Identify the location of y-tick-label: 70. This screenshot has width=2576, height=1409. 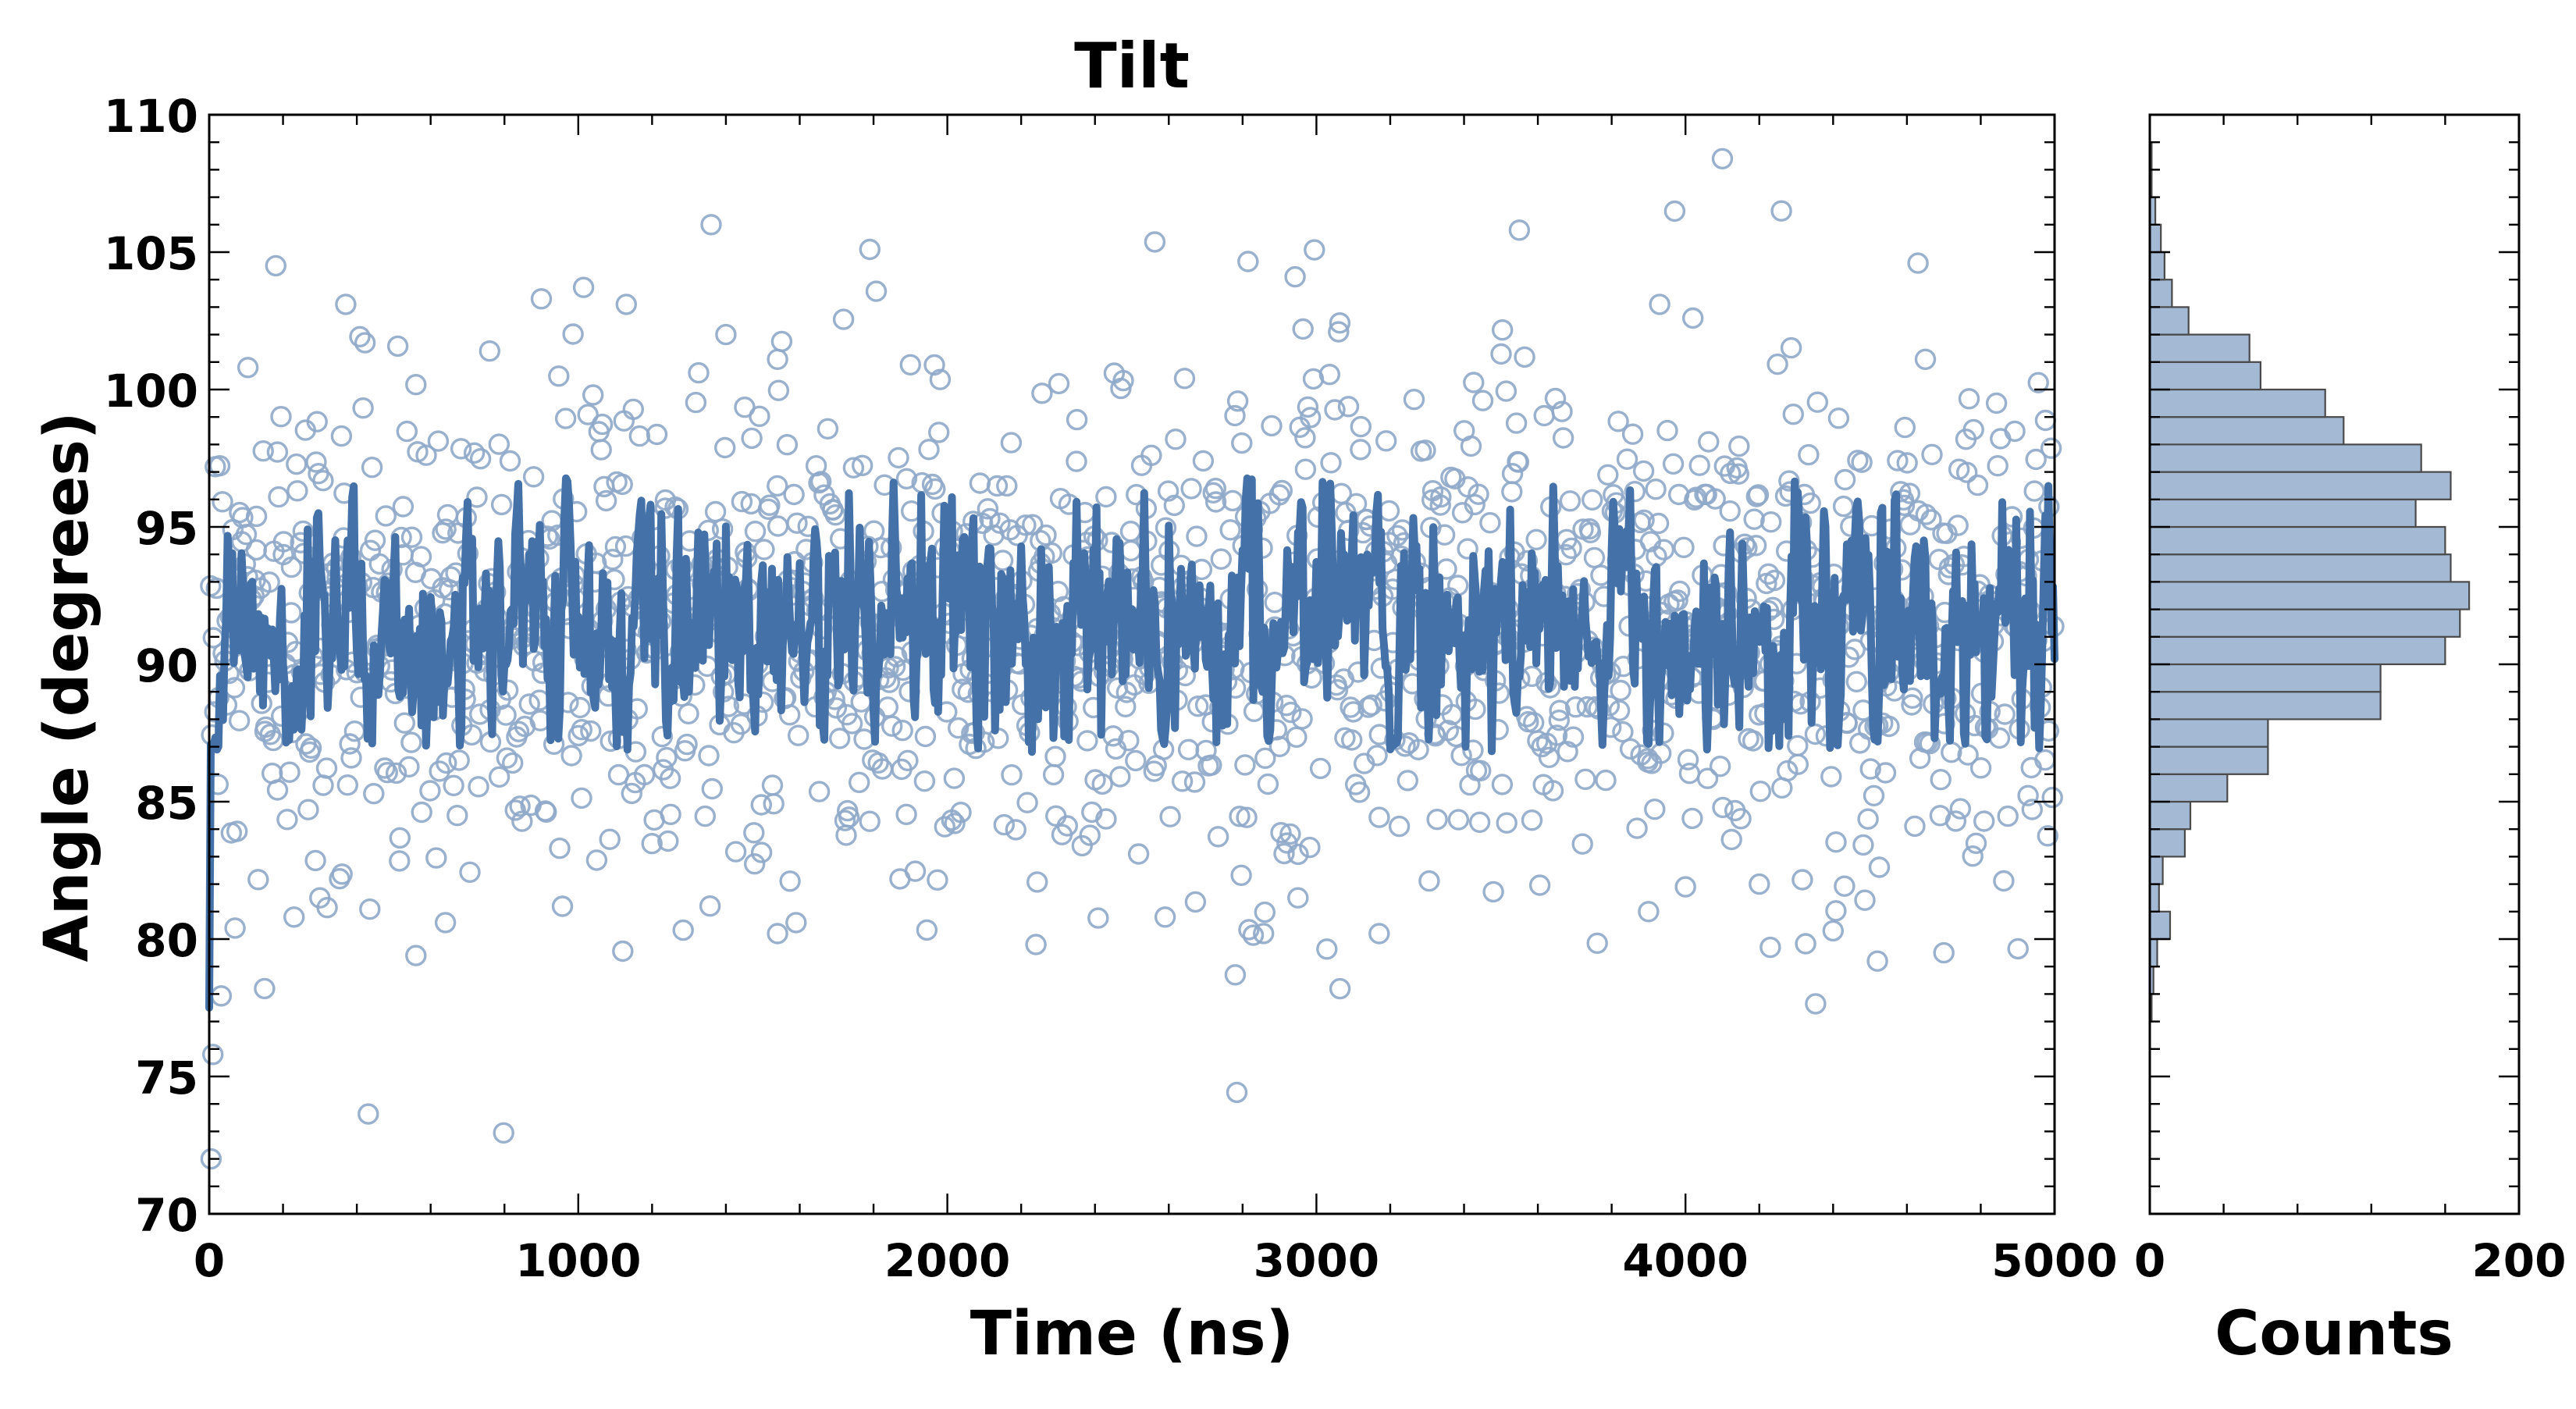
(166, 1215).